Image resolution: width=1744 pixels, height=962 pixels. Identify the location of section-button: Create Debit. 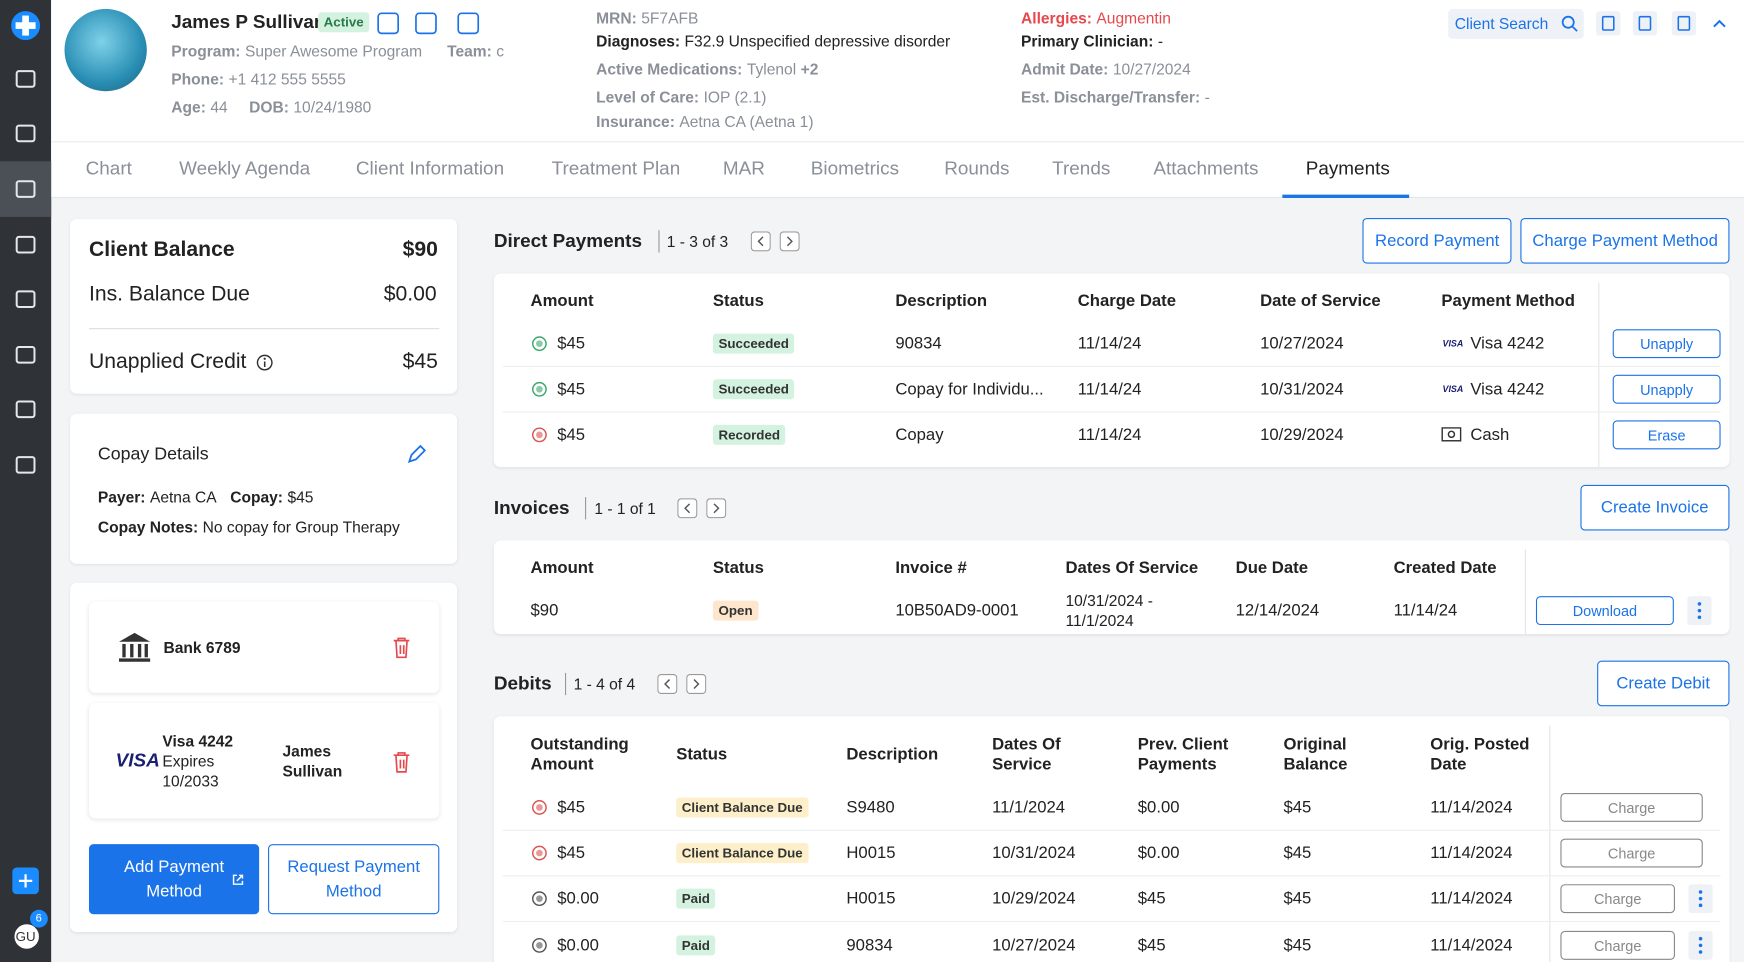
(1663, 683).